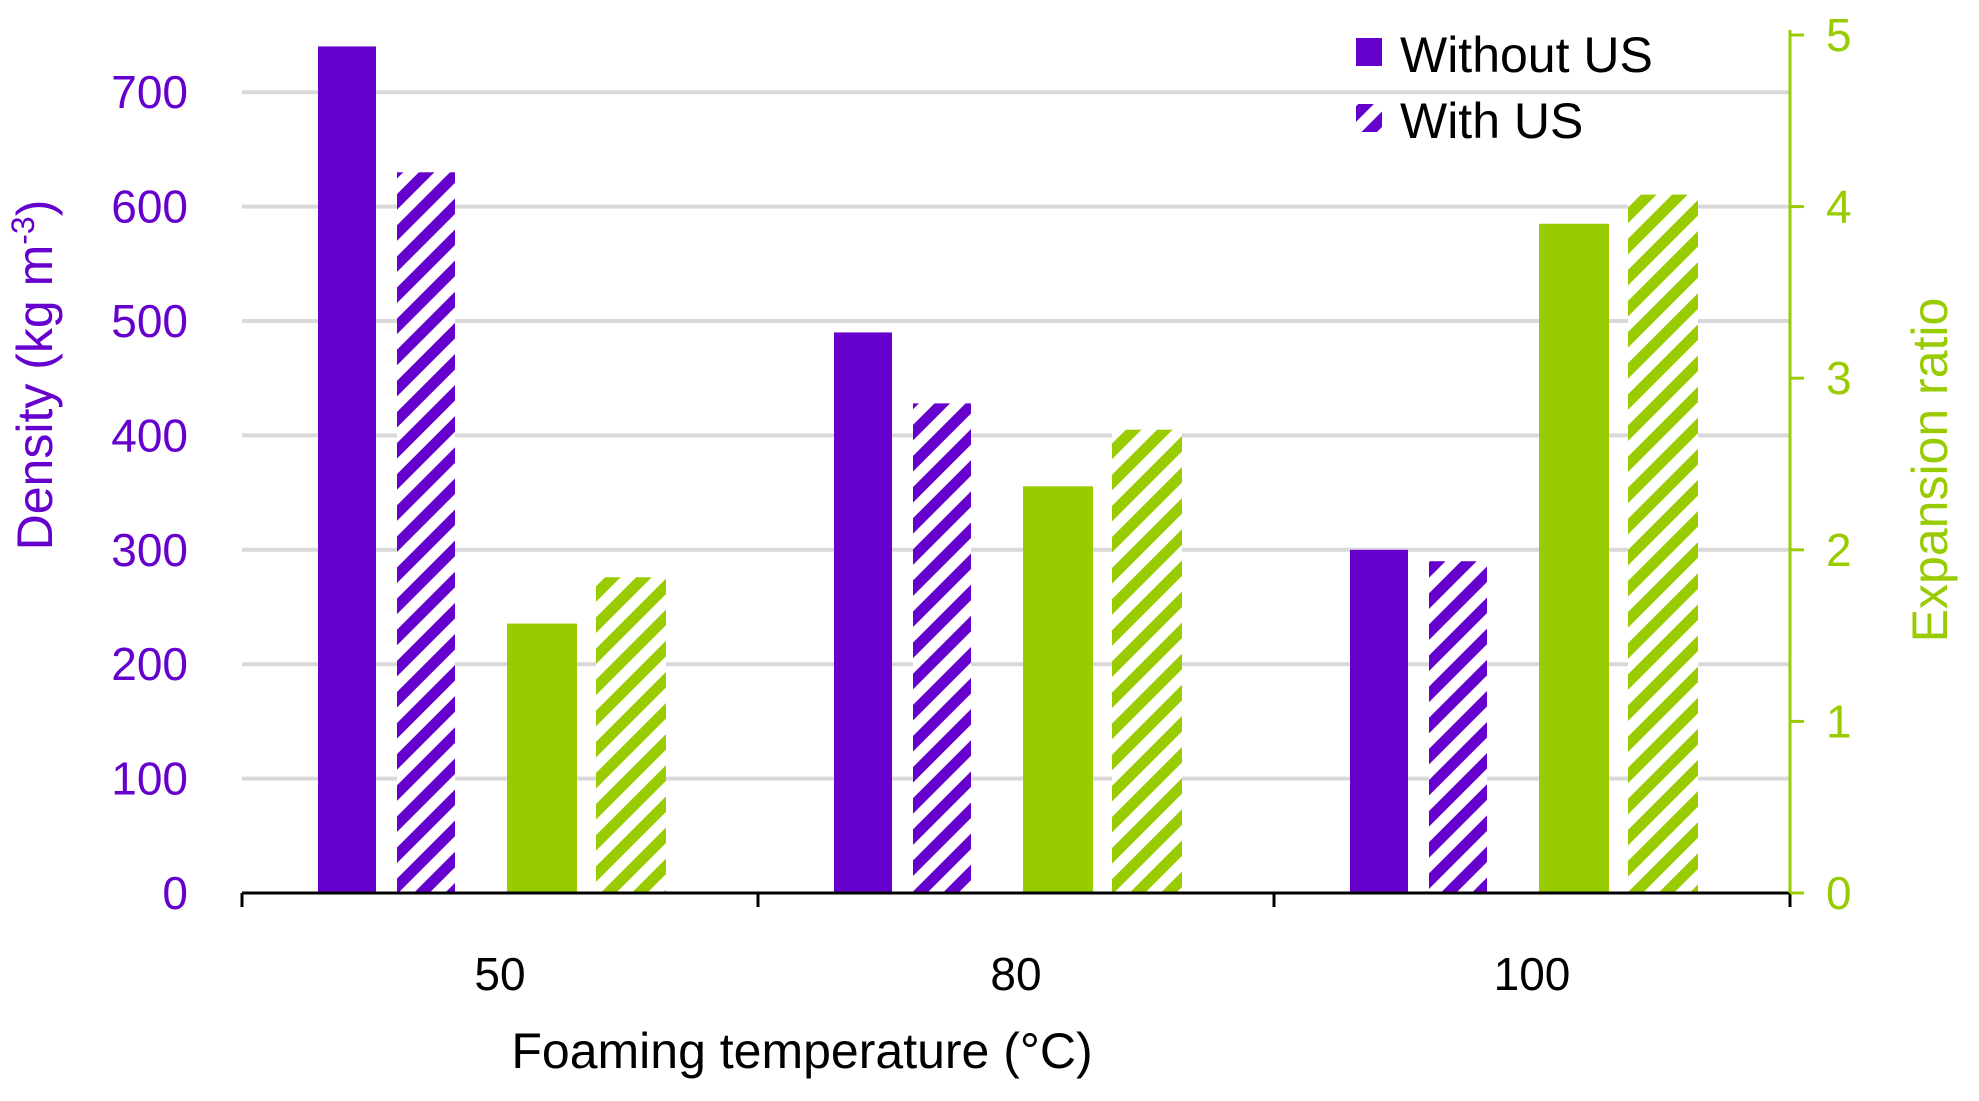 The height and width of the screenshot is (1101, 1979). What do you see at coordinates (149, 92) in the screenshot?
I see `y-left-tick-label-700: 700` at bounding box center [149, 92].